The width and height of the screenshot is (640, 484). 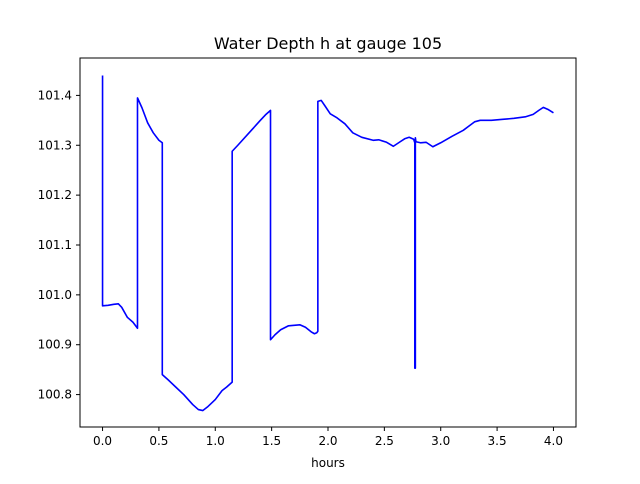 I want to click on x-axis-label: hours, so click(x=328, y=463).